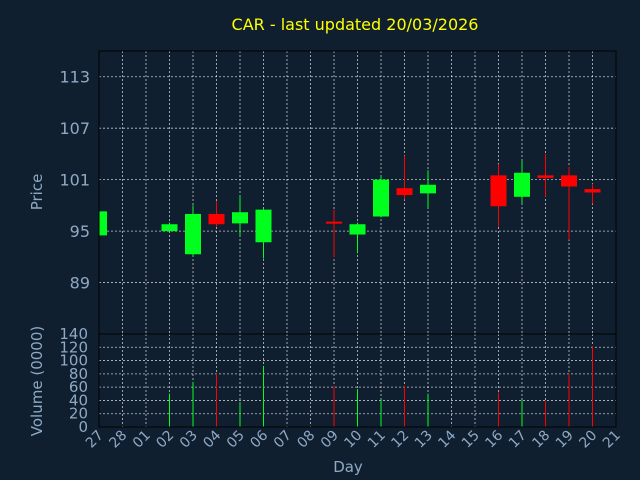  I want to click on price-y-tick-label: 113, so click(74, 77).